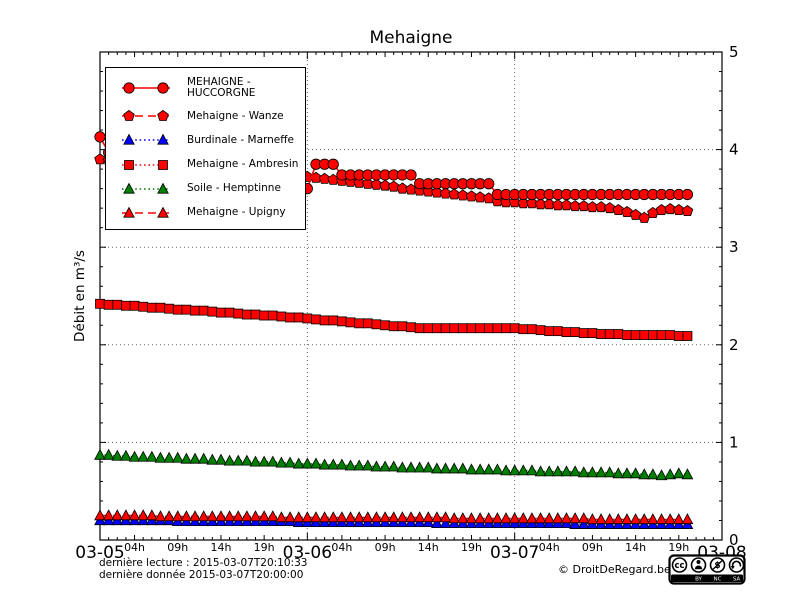 The width and height of the screenshot is (800, 600). I want to click on nc-icon: $, so click(717, 565).